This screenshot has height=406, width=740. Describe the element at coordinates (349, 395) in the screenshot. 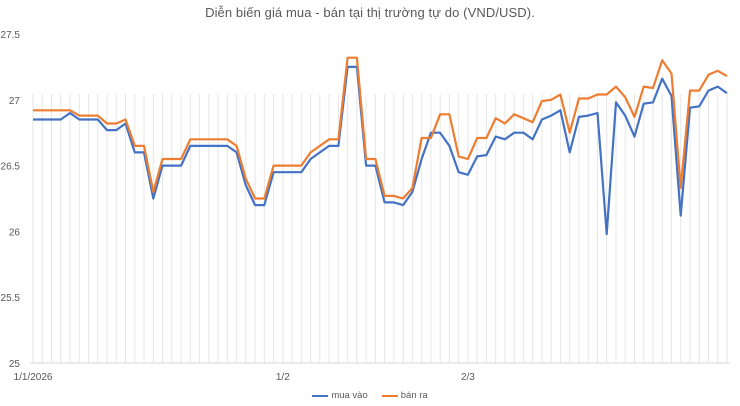

I see `legend-label: mua vào` at that location.